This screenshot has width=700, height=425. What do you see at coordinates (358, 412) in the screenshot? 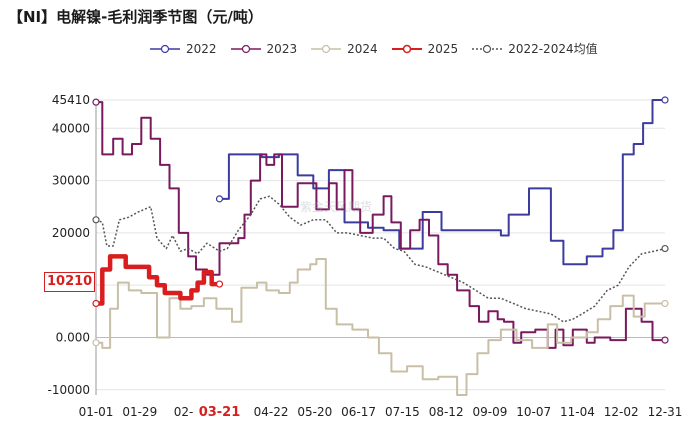
I see `x-tick-label: 06-17` at bounding box center [358, 412].